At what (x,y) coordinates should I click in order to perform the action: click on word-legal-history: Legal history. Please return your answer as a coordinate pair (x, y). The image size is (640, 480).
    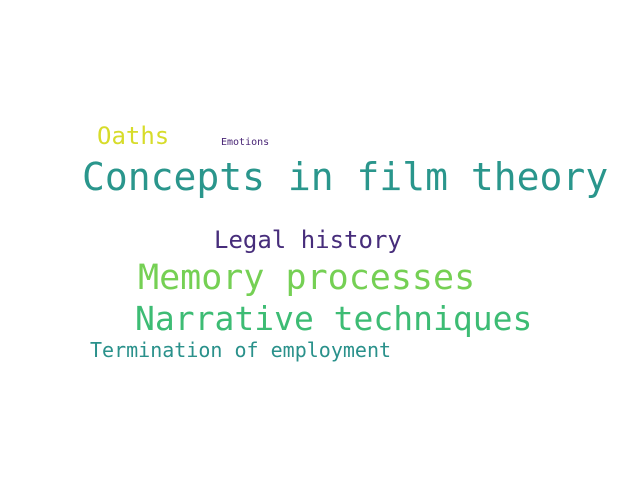
    Looking at the image, I should click on (308, 240).